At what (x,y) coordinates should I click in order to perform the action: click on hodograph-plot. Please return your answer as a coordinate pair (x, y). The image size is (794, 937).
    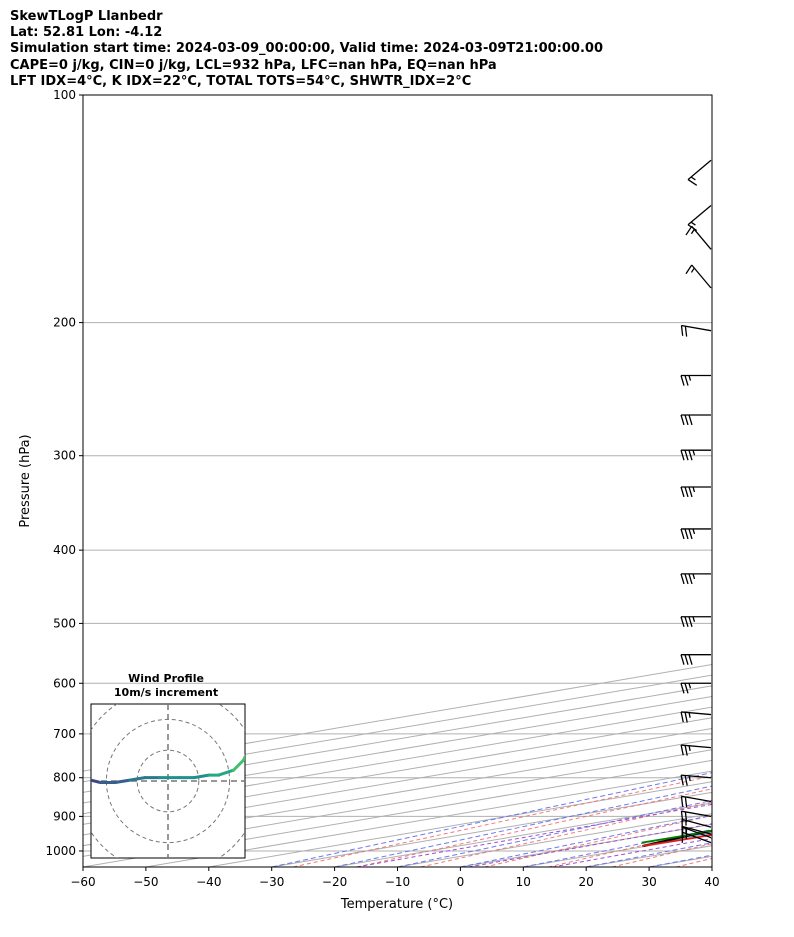
    Looking at the image, I should click on (174, 781).